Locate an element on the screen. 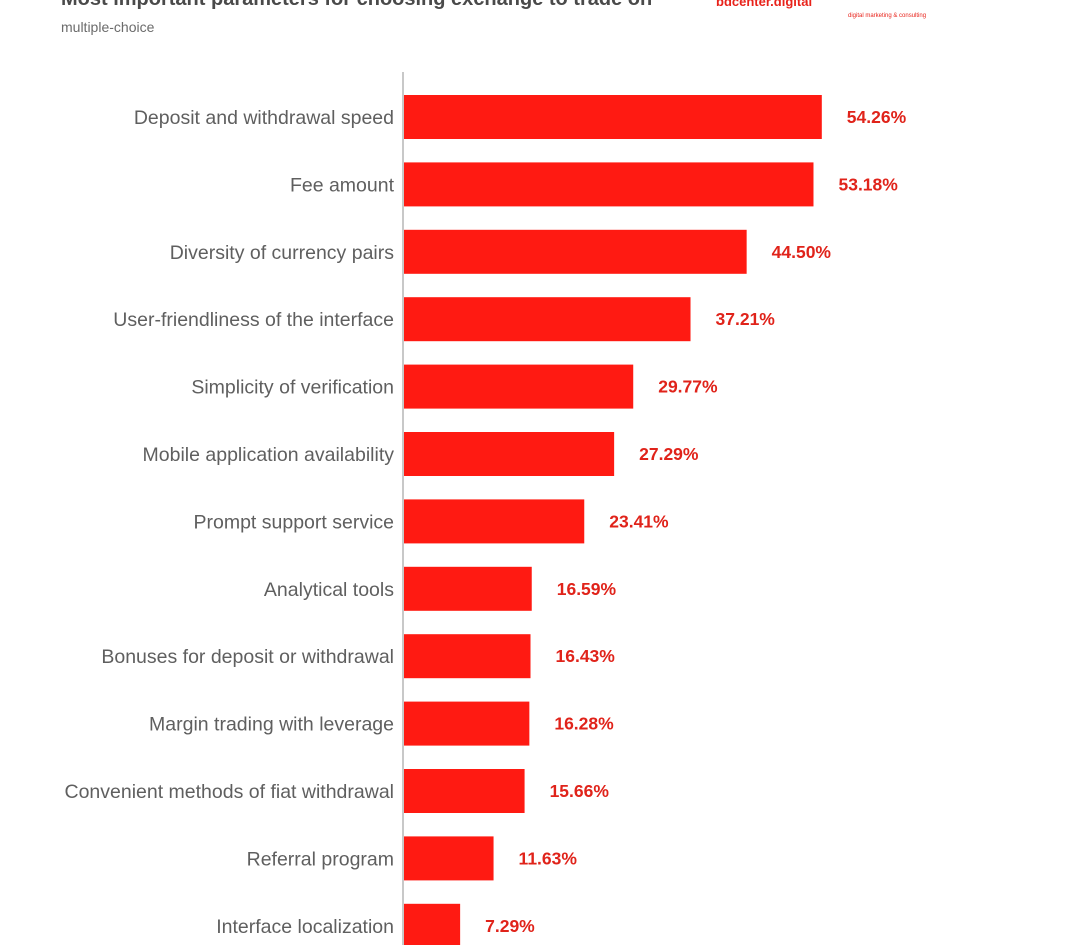  category-label: Prompt support service is located at coordinates (294, 522).